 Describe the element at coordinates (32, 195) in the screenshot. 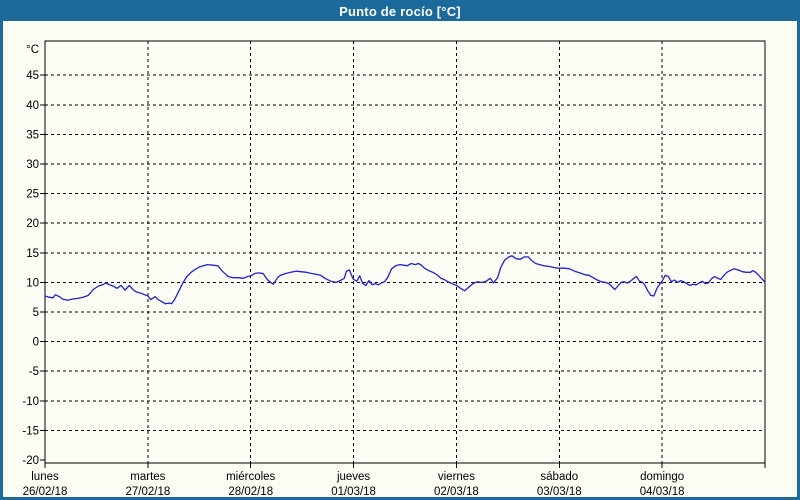

I see `svg-text: 25` at that location.